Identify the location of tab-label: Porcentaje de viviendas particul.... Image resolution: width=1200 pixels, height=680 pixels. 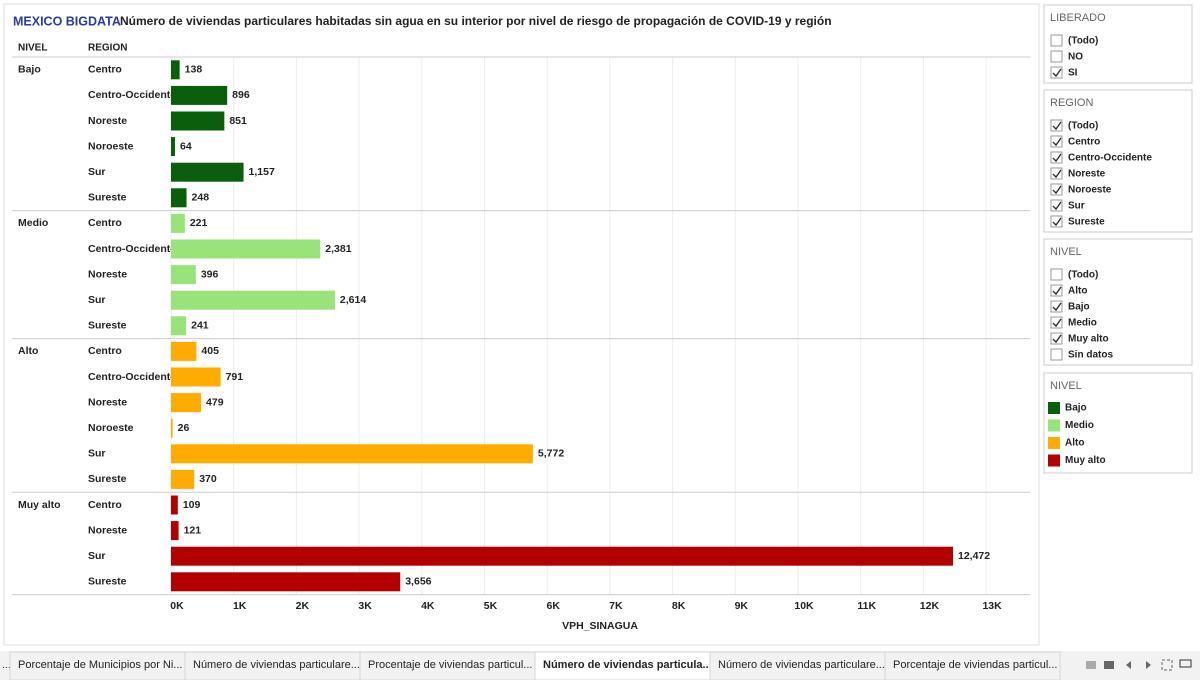
(975, 665).